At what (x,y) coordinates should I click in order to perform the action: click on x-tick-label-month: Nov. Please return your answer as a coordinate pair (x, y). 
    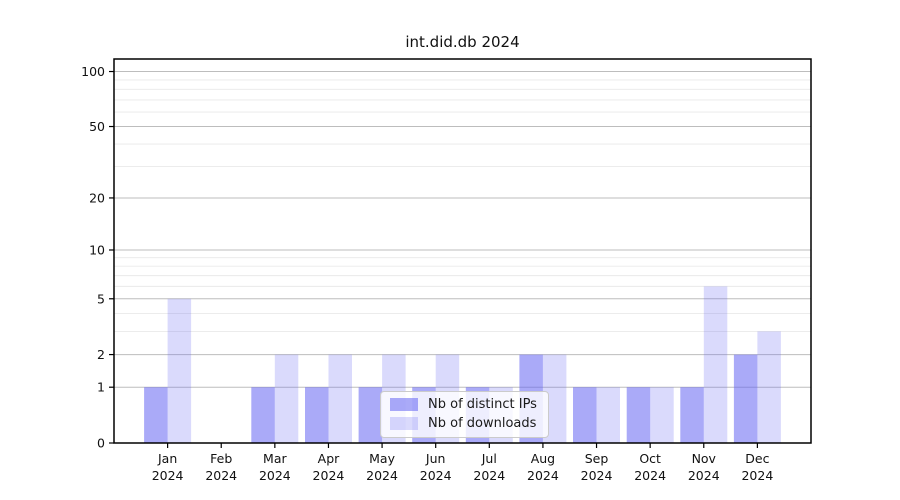
    Looking at the image, I should click on (704, 458).